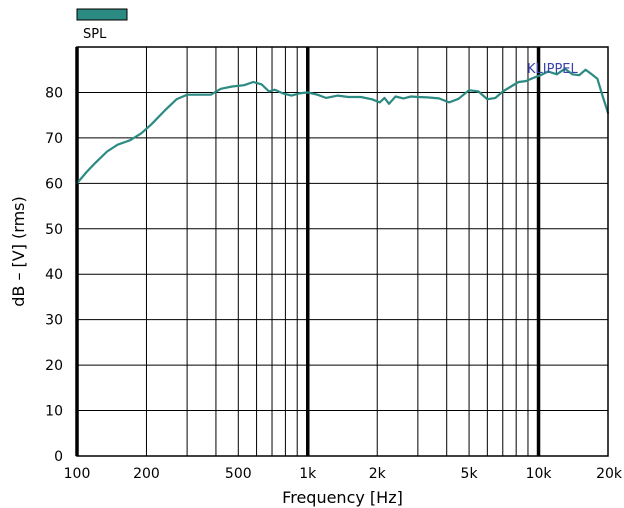 The height and width of the screenshot is (508, 624). What do you see at coordinates (54, 230) in the screenshot?
I see `y-tick-label: 50` at bounding box center [54, 230].